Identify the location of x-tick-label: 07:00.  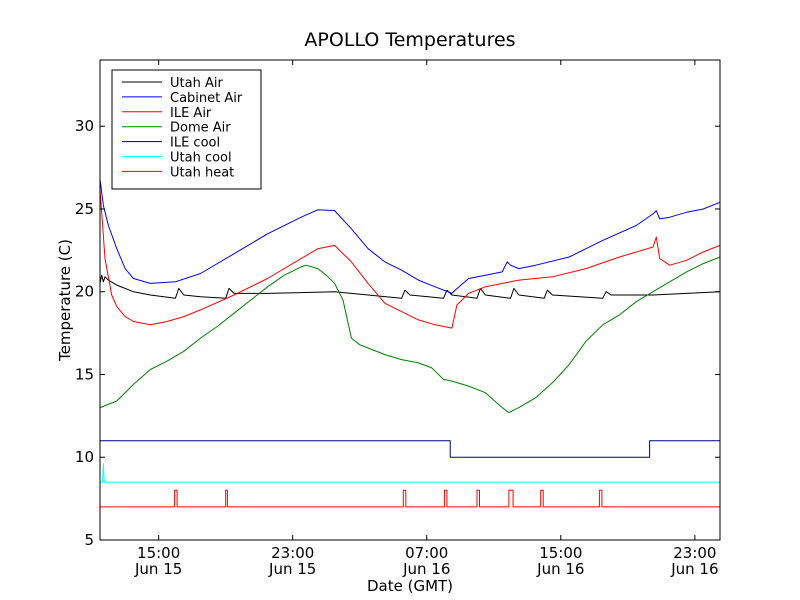
(426, 553).